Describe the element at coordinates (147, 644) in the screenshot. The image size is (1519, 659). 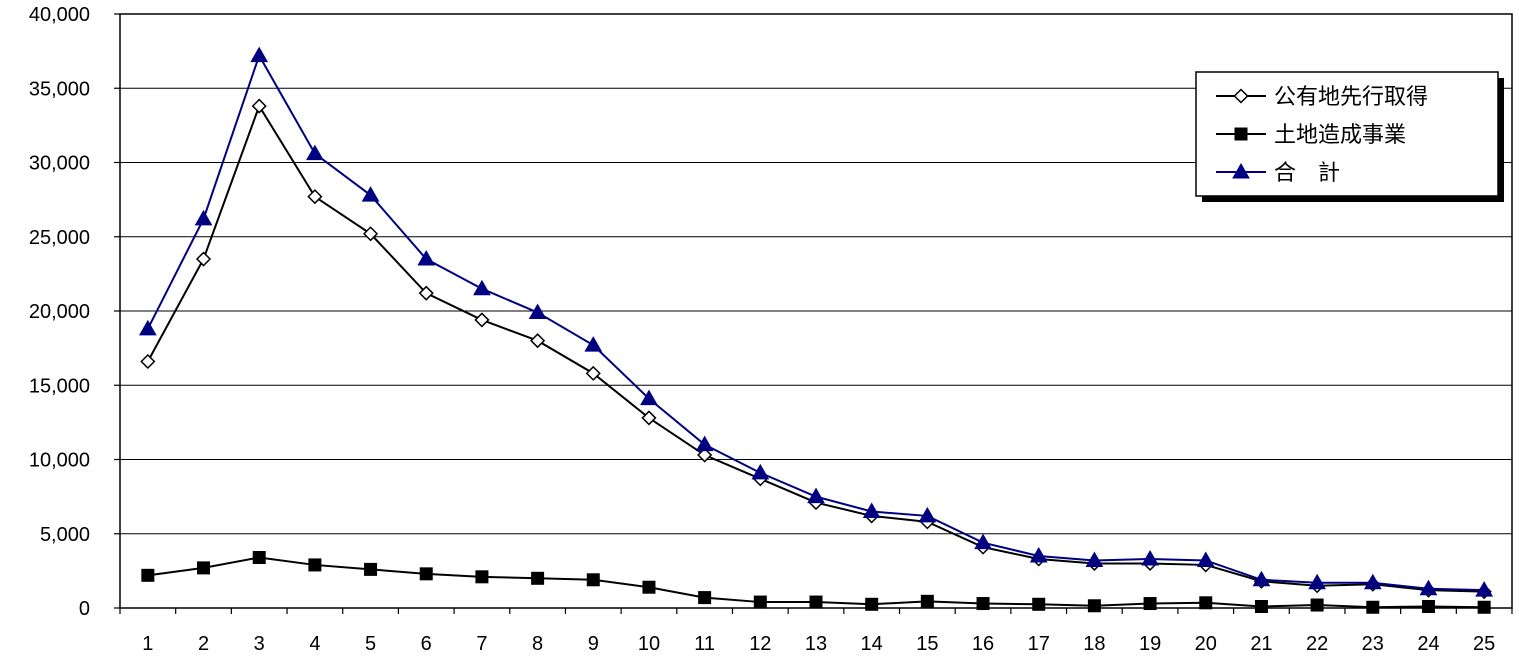
I see `x-tick-label: 1` at that location.